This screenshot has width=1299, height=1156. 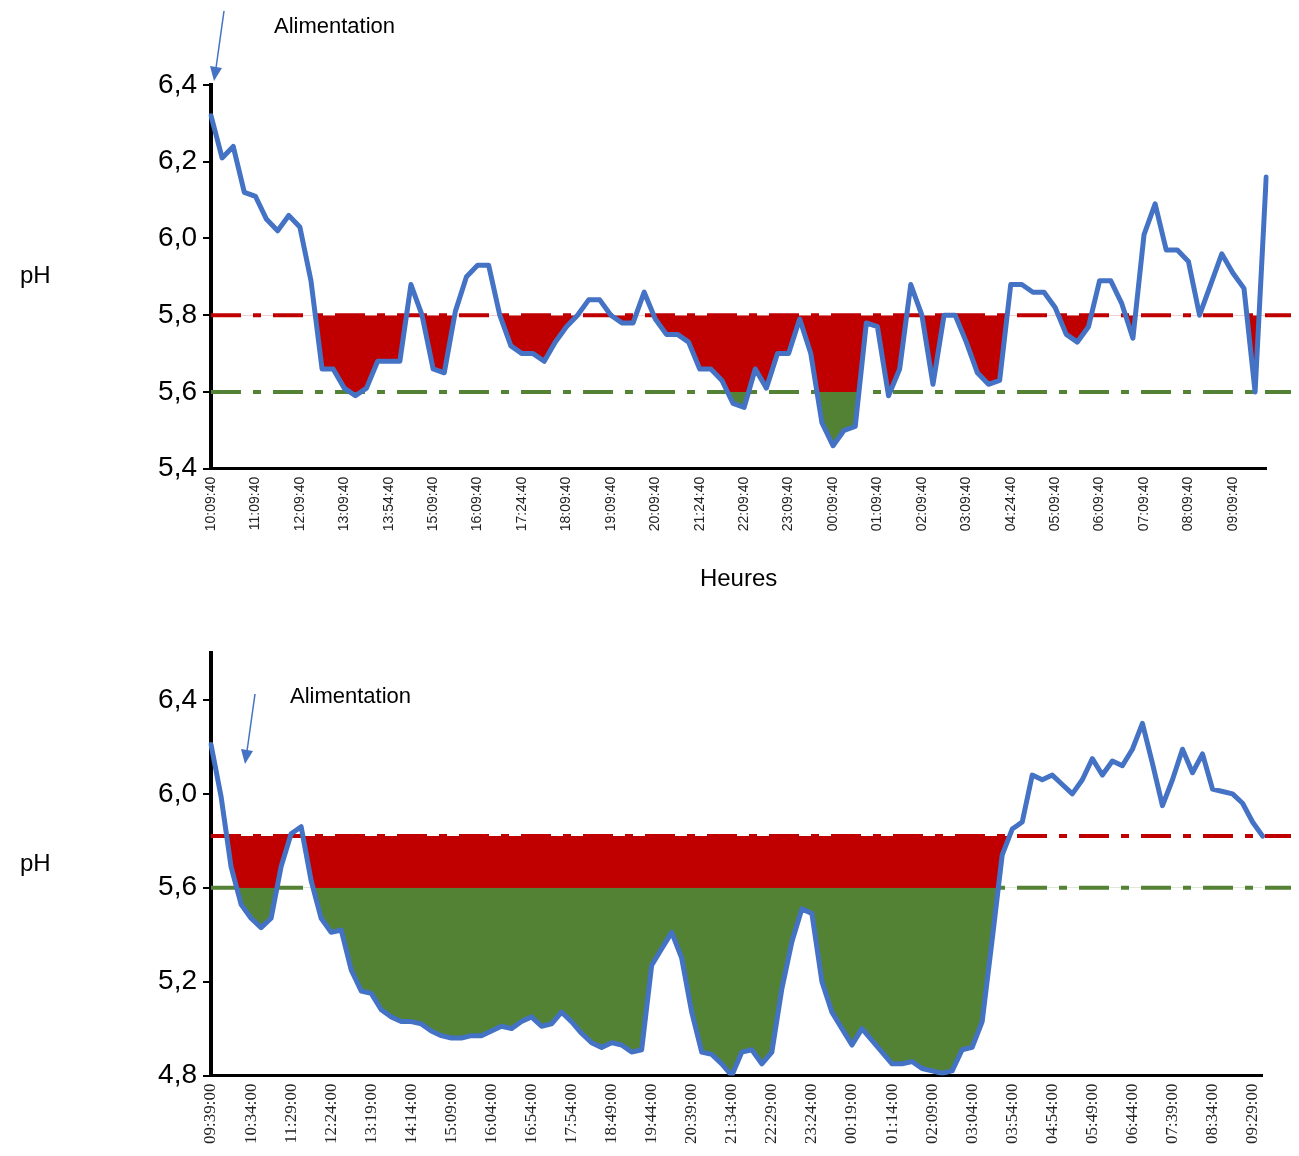 What do you see at coordinates (831, 504) in the screenshot?
I see `x-tick-label: 00:09:40` at bounding box center [831, 504].